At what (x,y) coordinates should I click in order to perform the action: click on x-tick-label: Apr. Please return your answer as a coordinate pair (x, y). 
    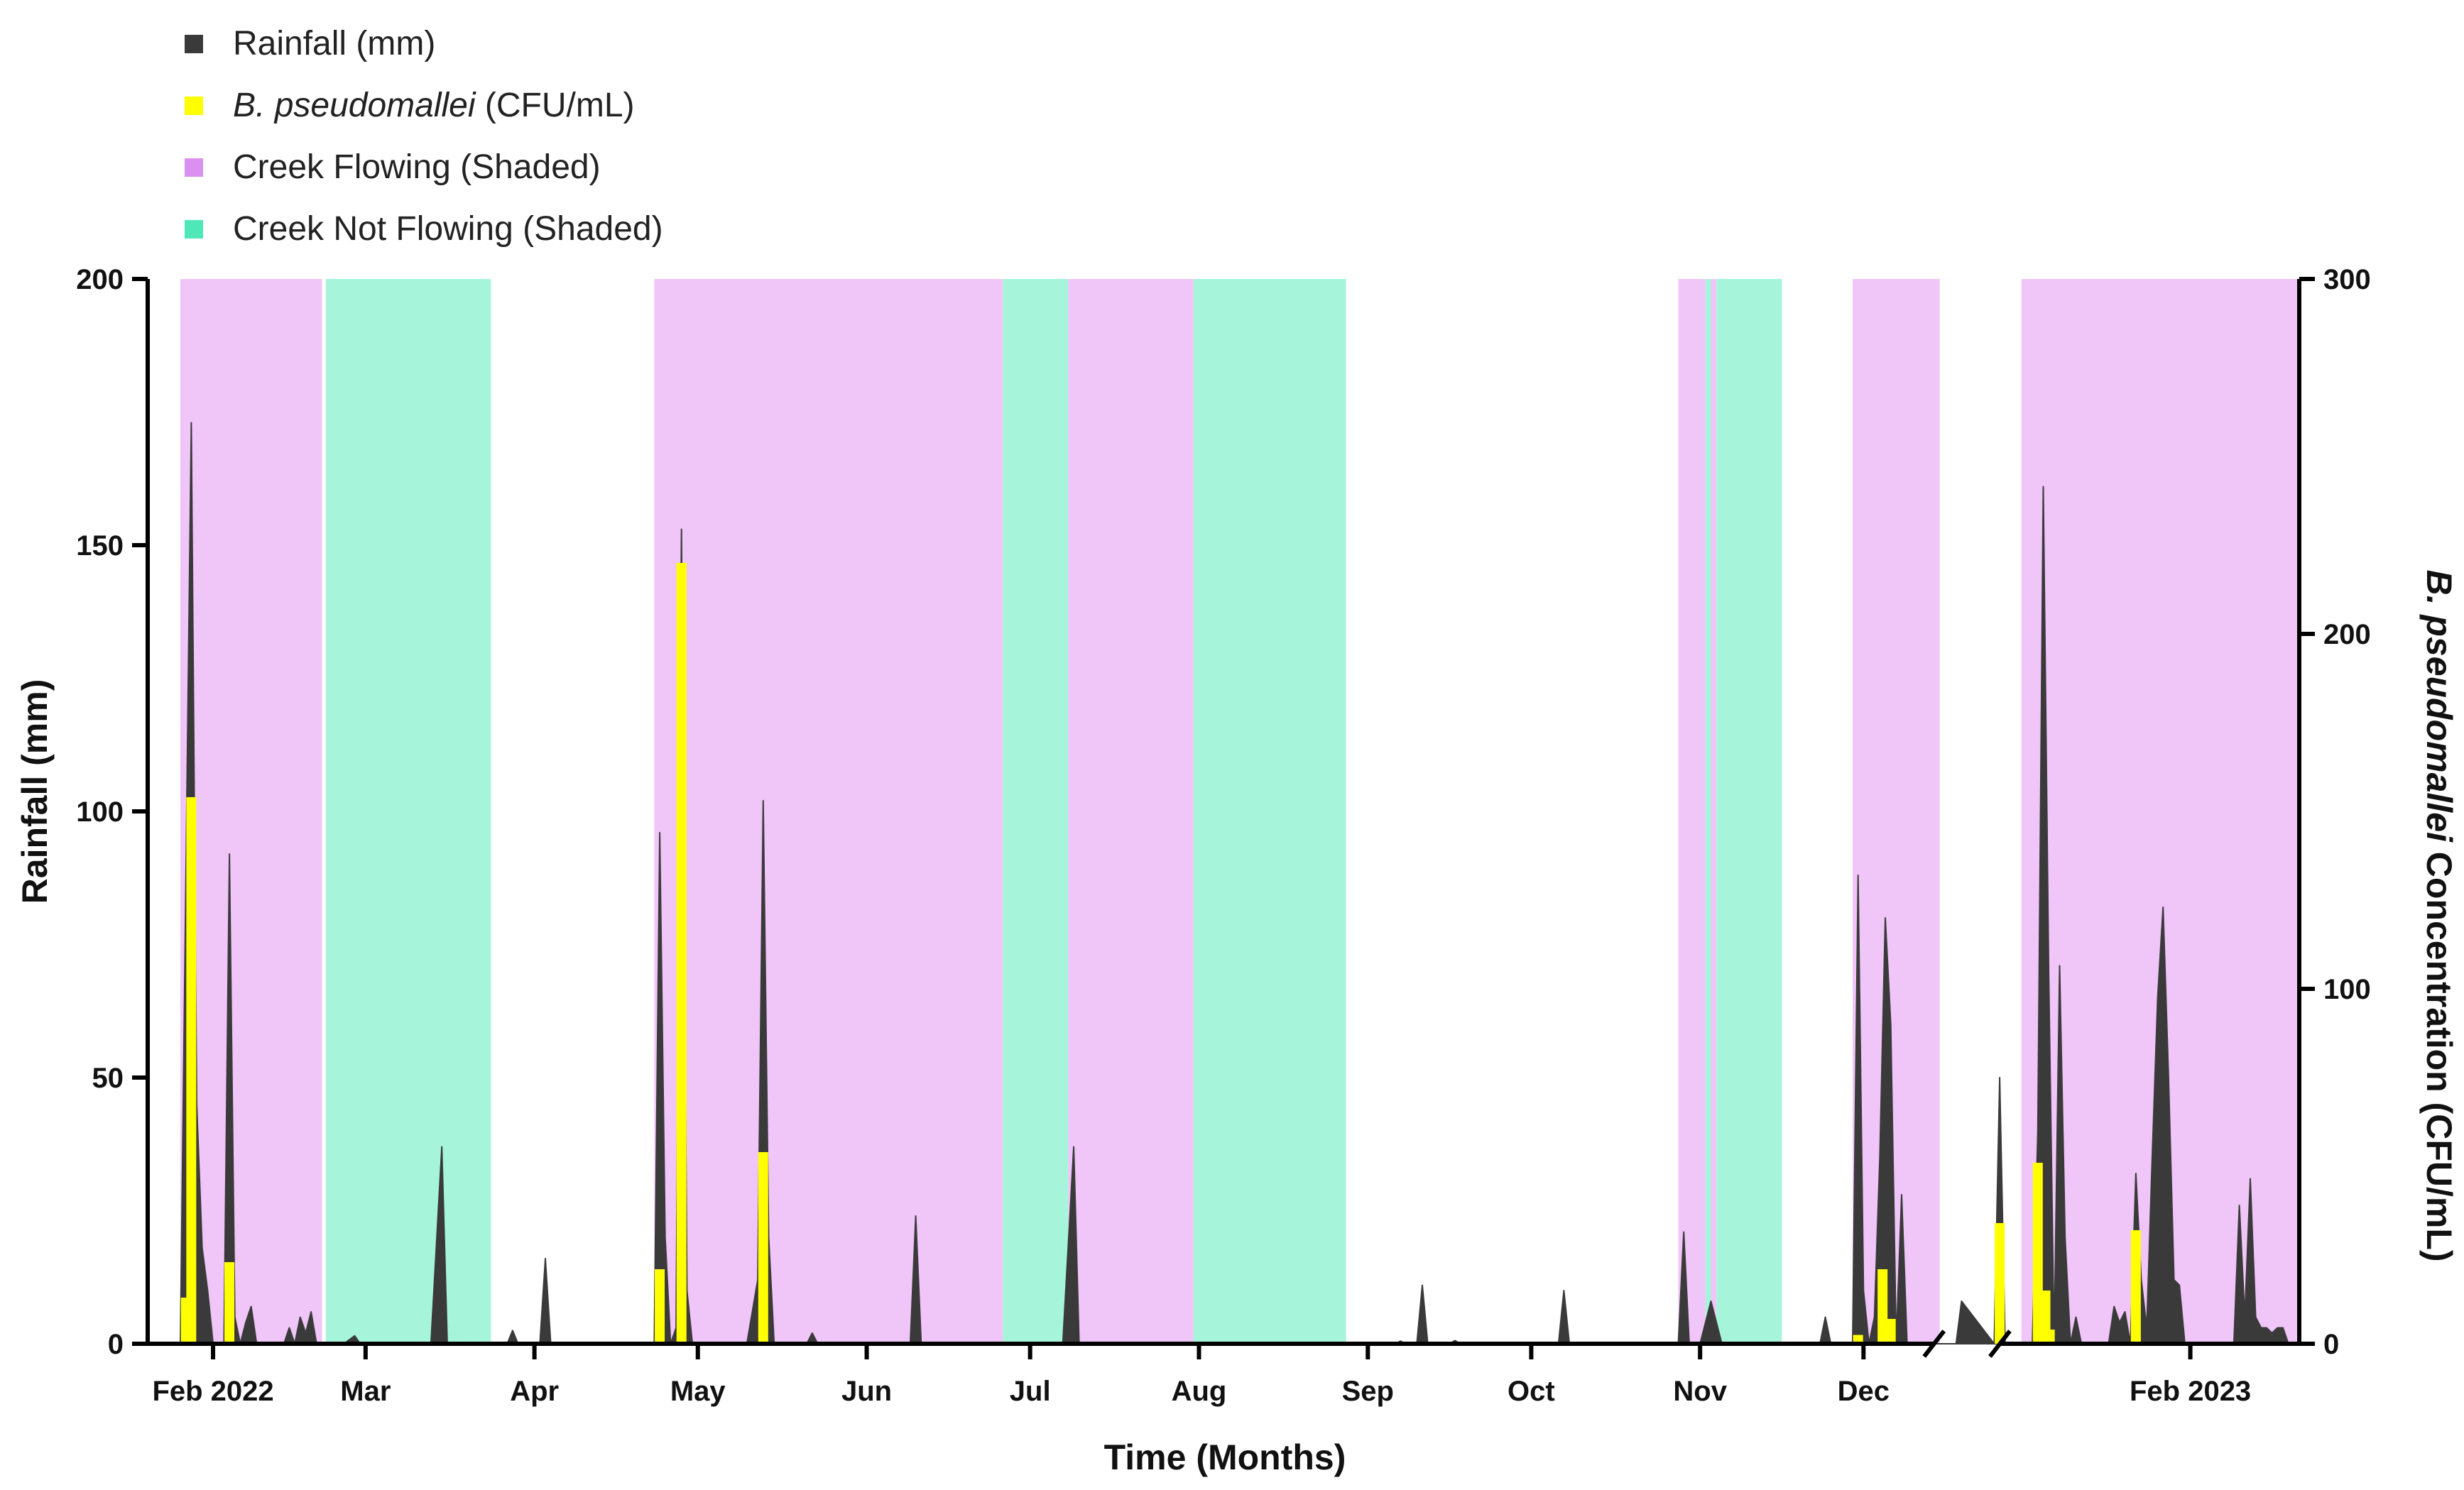
    Looking at the image, I should click on (534, 1392).